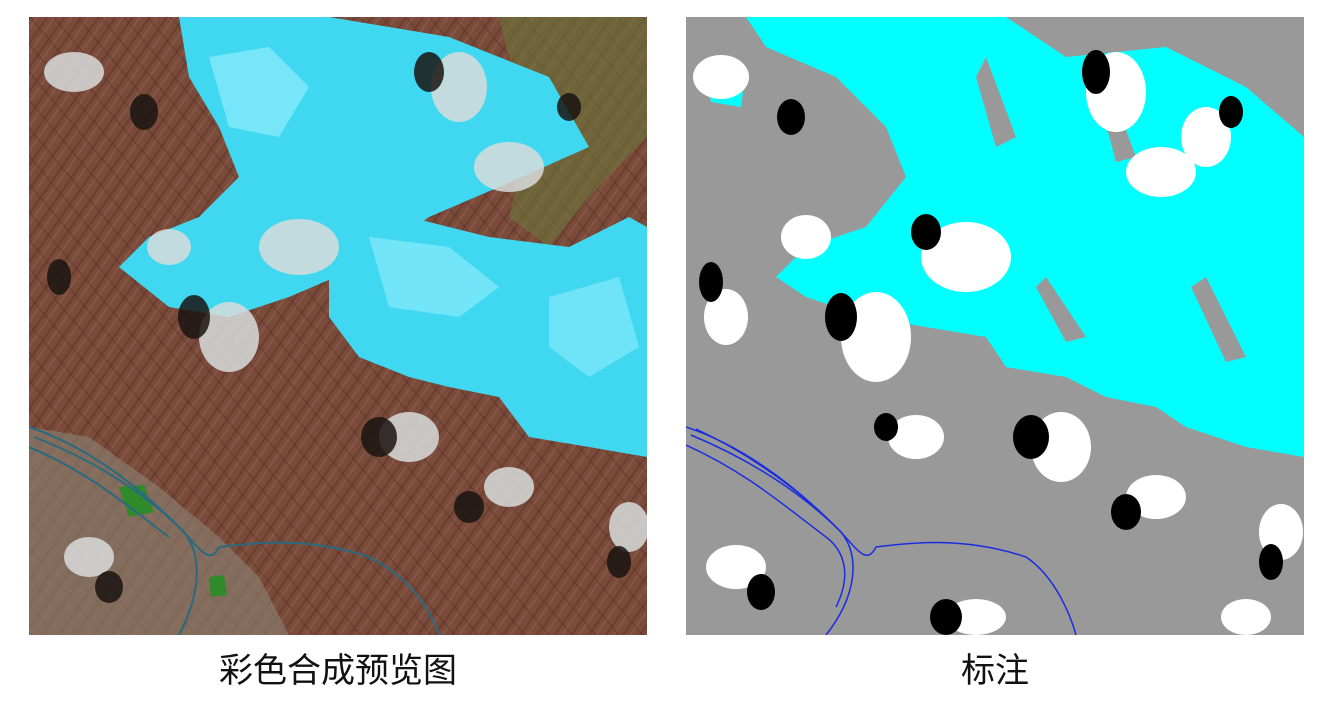  What do you see at coordinates (881, 530) in the screenshot?
I see `water-river-label` at bounding box center [881, 530].